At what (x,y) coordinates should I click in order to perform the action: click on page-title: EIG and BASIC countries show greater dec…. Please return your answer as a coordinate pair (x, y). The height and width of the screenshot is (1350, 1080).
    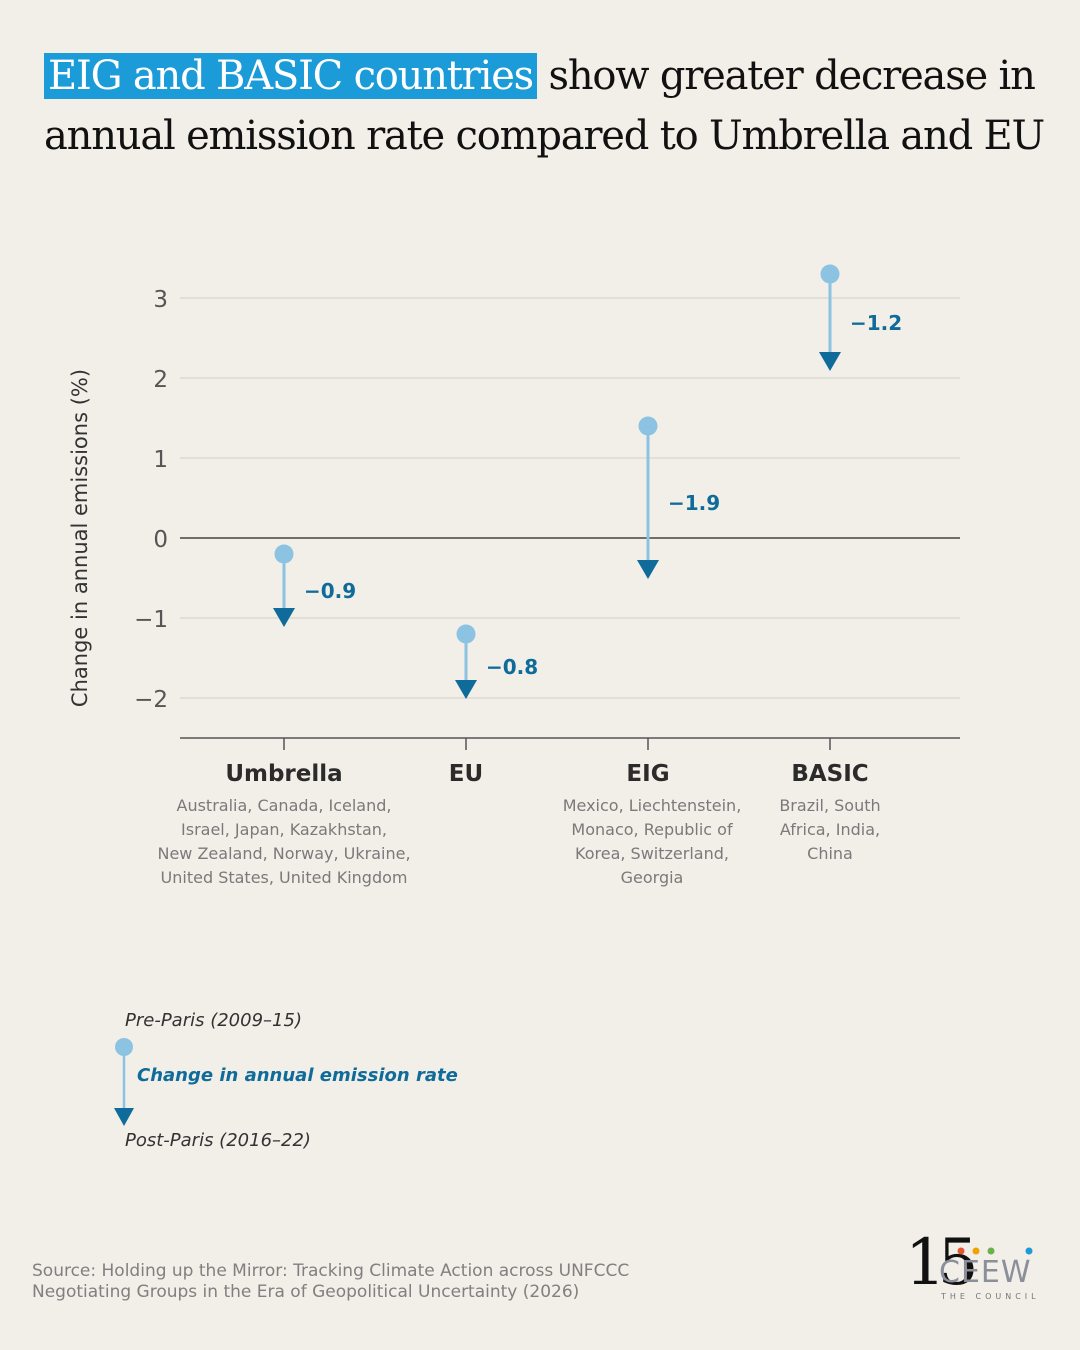
    Looking at the image, I should click on (544, 106).